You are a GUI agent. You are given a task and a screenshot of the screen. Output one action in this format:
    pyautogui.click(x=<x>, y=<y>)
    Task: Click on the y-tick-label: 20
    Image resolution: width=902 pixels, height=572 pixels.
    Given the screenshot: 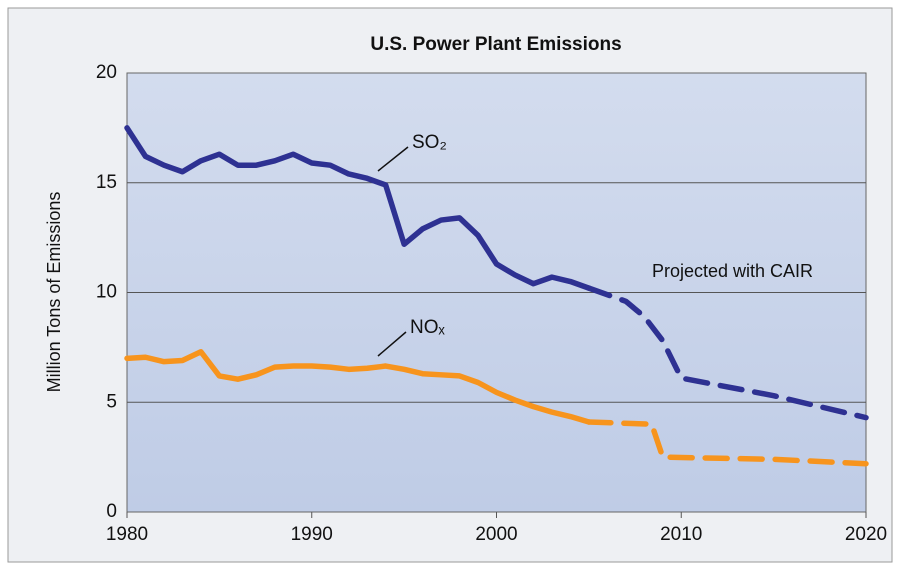 What is the action you would take?
    pyautogui.click(x=106, y=72)
    